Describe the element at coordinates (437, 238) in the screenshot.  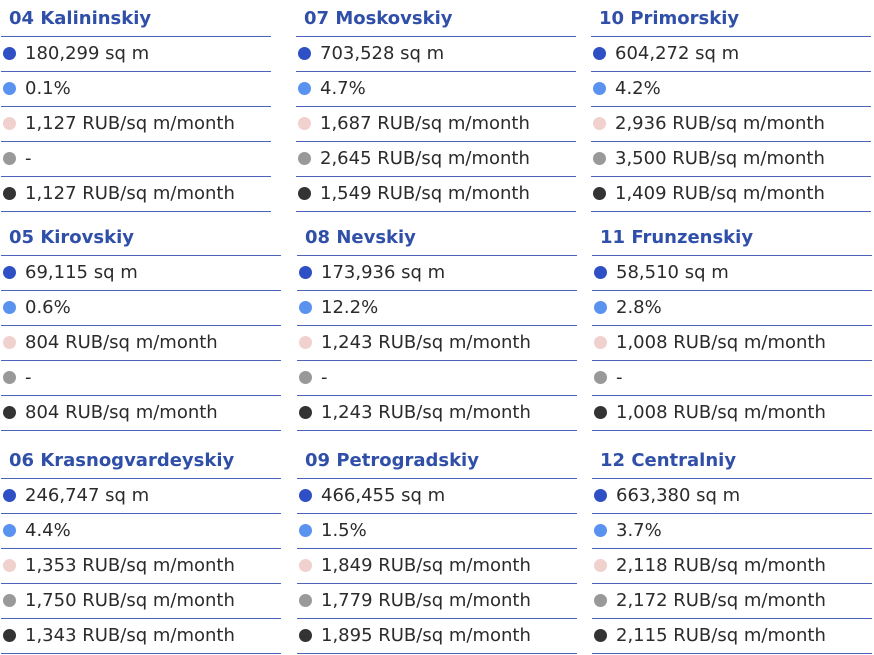
I see `district-title: 08 Nevskiy` at that location.